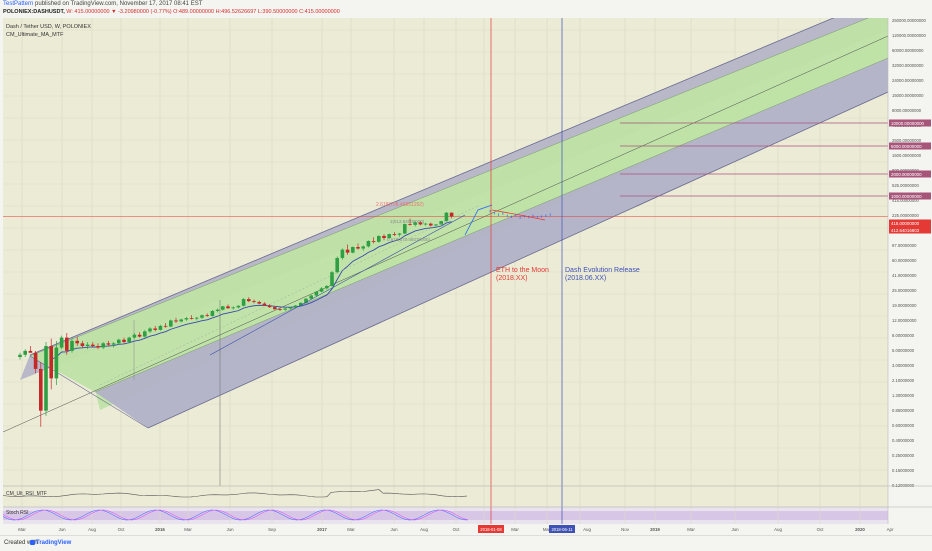 This screenshot has height=551, width=932. What do you see at coordinates (34, 12) in the screenshot?
I see `symbol-label: POLONIEX:DASHUSDT,` at bounding box center [34, 12].